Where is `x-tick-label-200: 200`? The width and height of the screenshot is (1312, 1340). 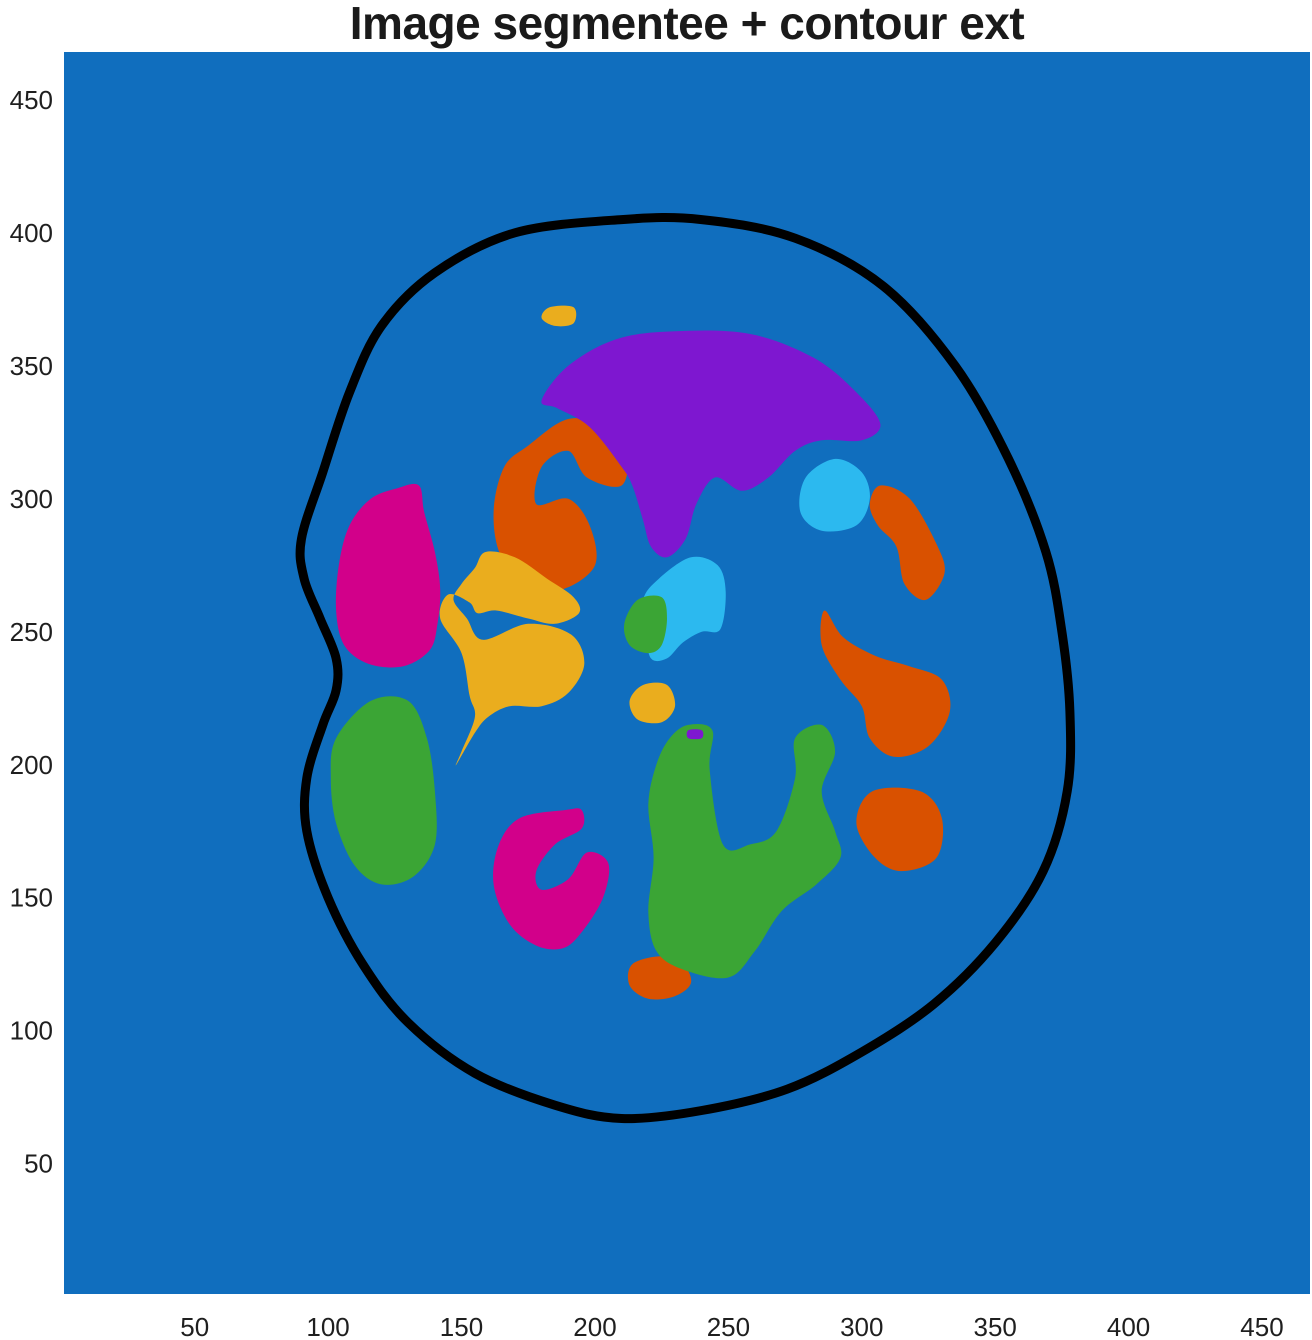 x-tick-label-200: 200 is located at coordinates (594, 1326).